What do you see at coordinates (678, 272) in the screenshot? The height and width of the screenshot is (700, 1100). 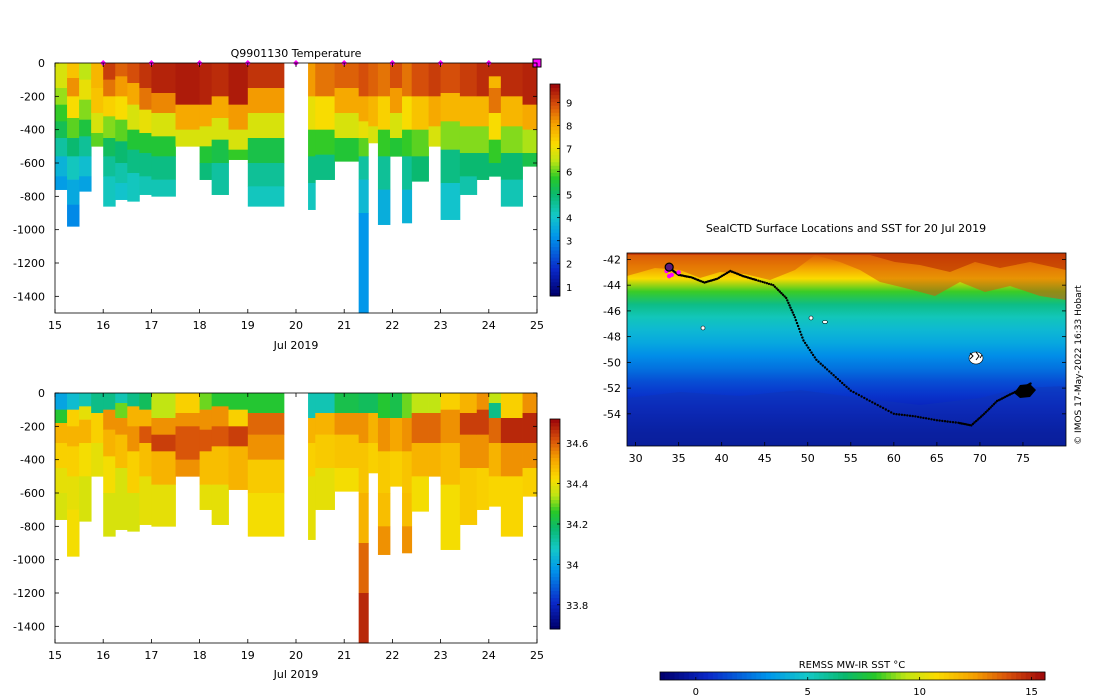 I see `recent-position-point` at bounding box center [678, 272].